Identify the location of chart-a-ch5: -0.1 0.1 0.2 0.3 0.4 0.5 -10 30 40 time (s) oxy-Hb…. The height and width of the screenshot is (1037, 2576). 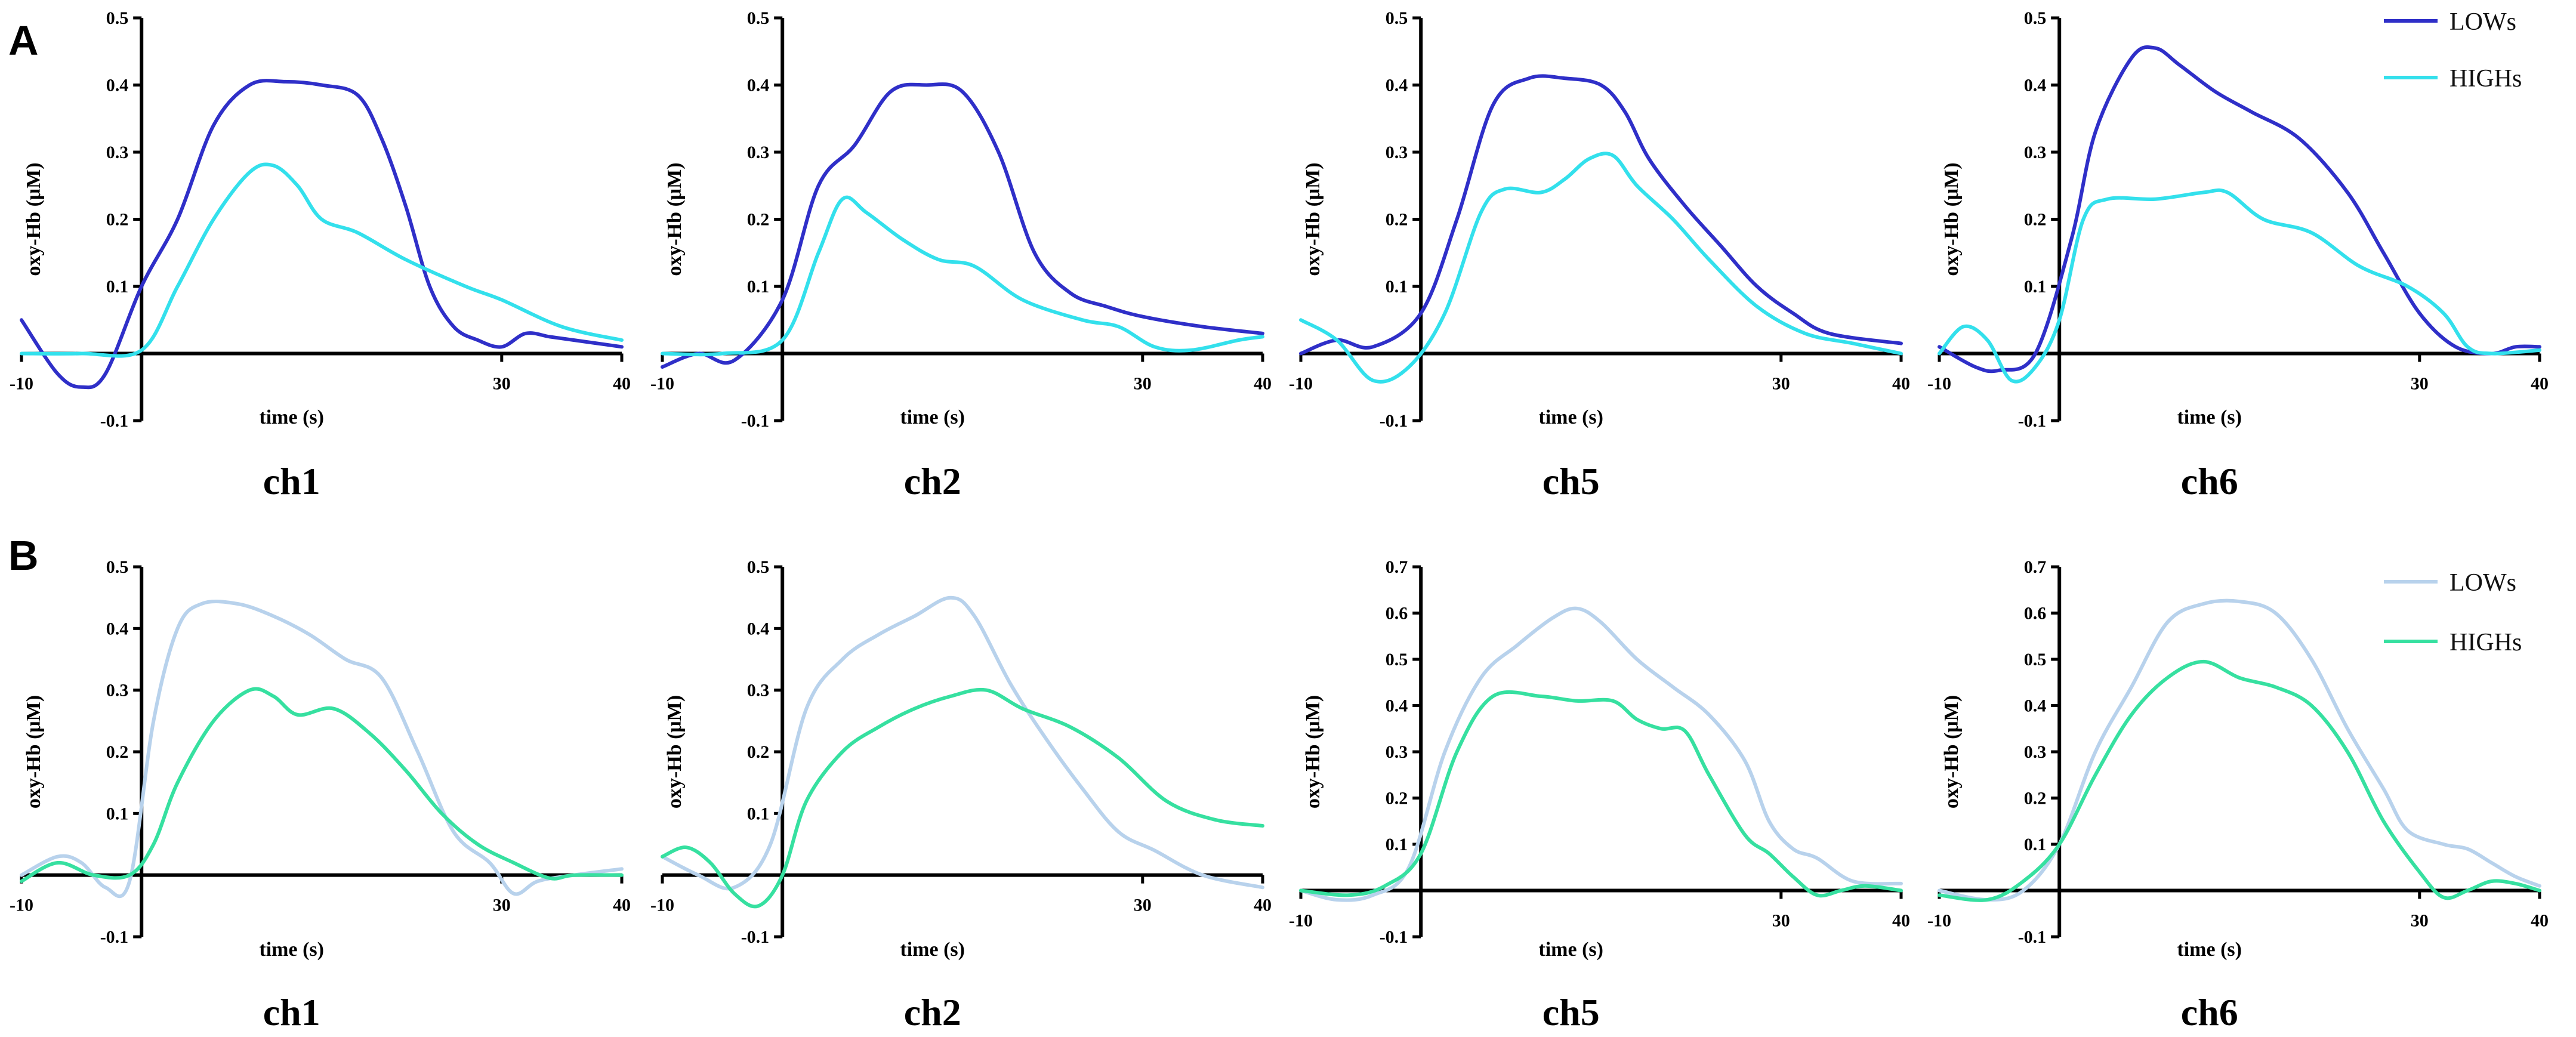
(1599, 255).